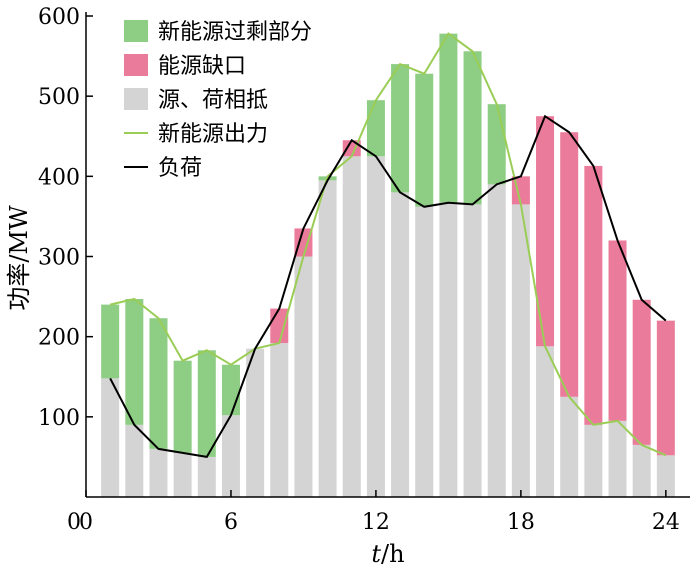 This screenshot has width=700, height=572. What do you see at coordinates (86, 522) in the screenshot?
I see `x-tick-label: 0` at bounding box center [86, 522].